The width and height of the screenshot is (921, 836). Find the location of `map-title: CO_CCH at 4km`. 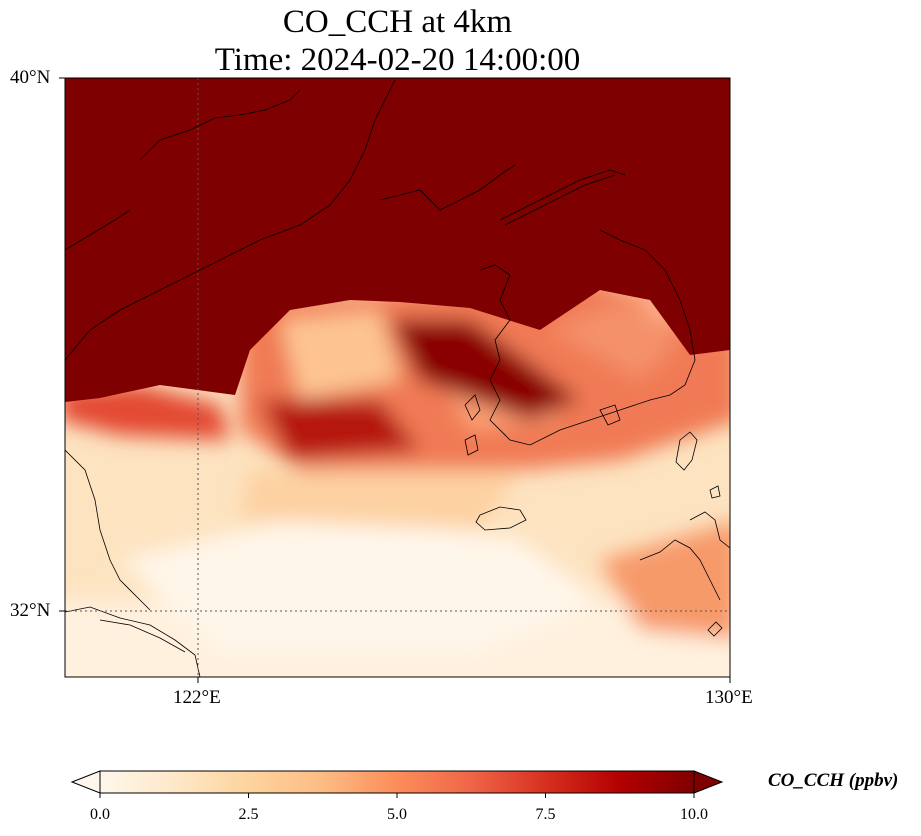

map-title: CO_CCH at 4km is located at coordinates (397, 22).